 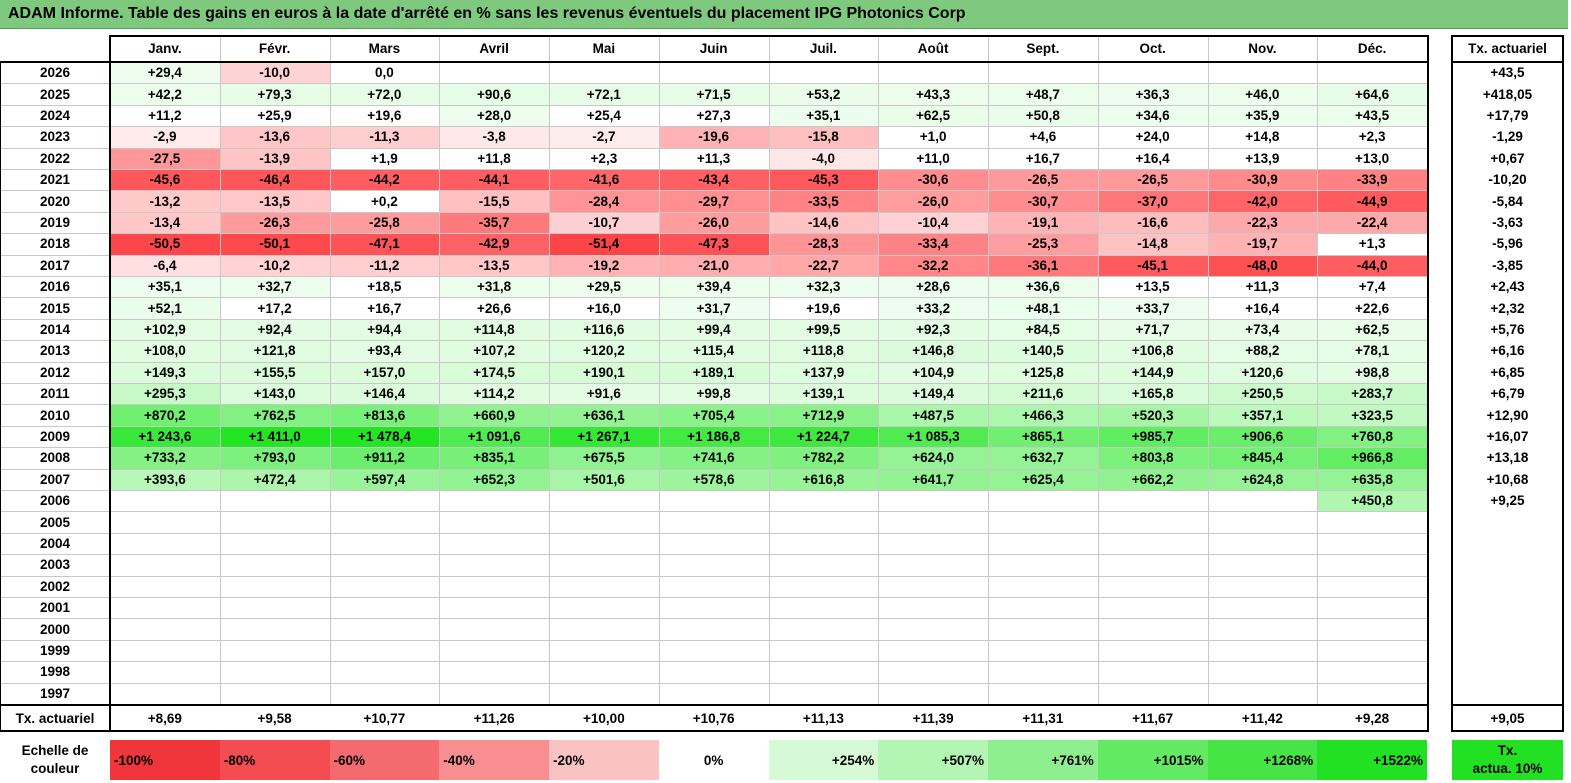 What do you see at coordinates (1262, 180) in the screenshot?
I see `gain-cell: -30,9` at bounding box center [1262, 180].